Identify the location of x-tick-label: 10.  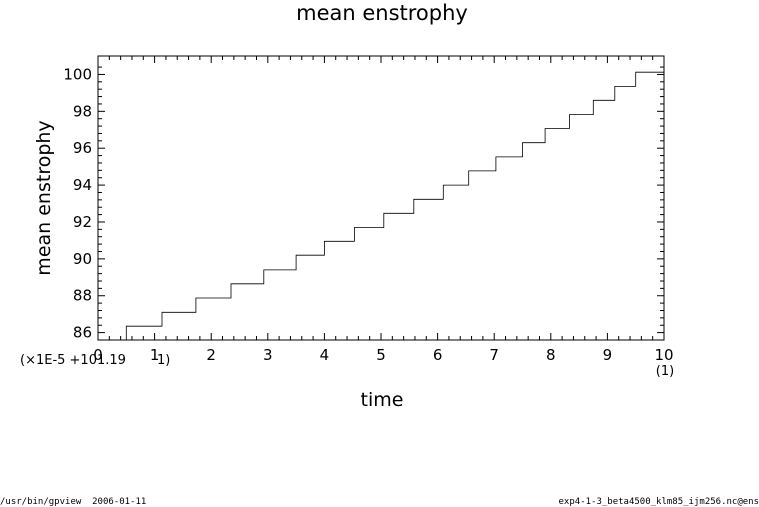
(663, 355).